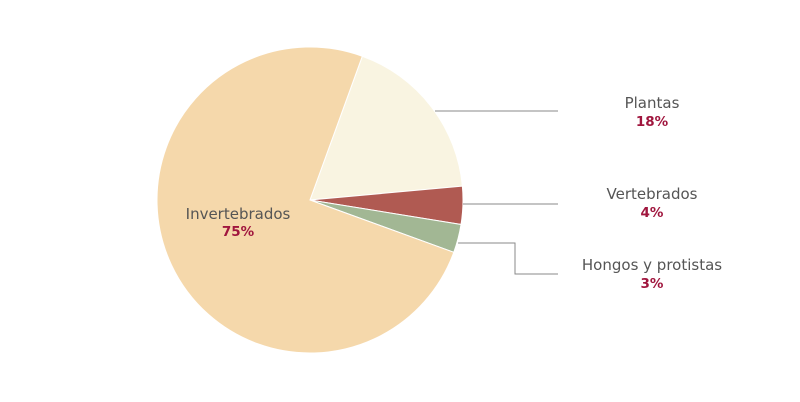  I want to click on slice-label-invertebrados: Invertebrados, so click(238, 214).